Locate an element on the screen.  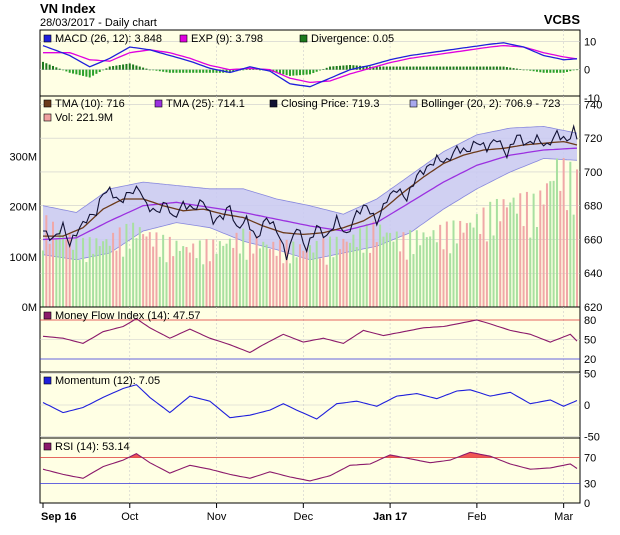
price-tick-label: 680 is located at coordinates (593, 207).